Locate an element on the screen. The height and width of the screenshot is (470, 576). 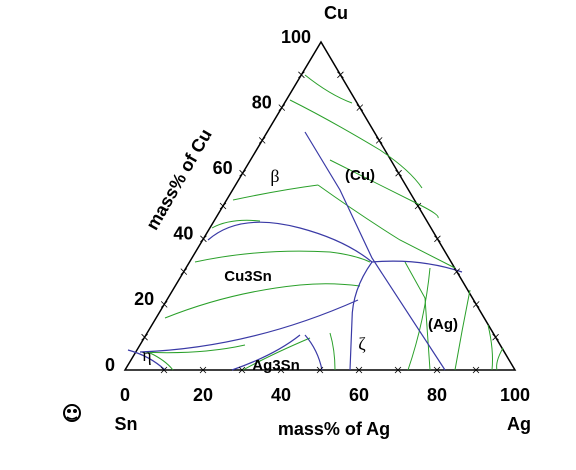
phase-label: Ag3Sn is located at coordinates (276, 365).